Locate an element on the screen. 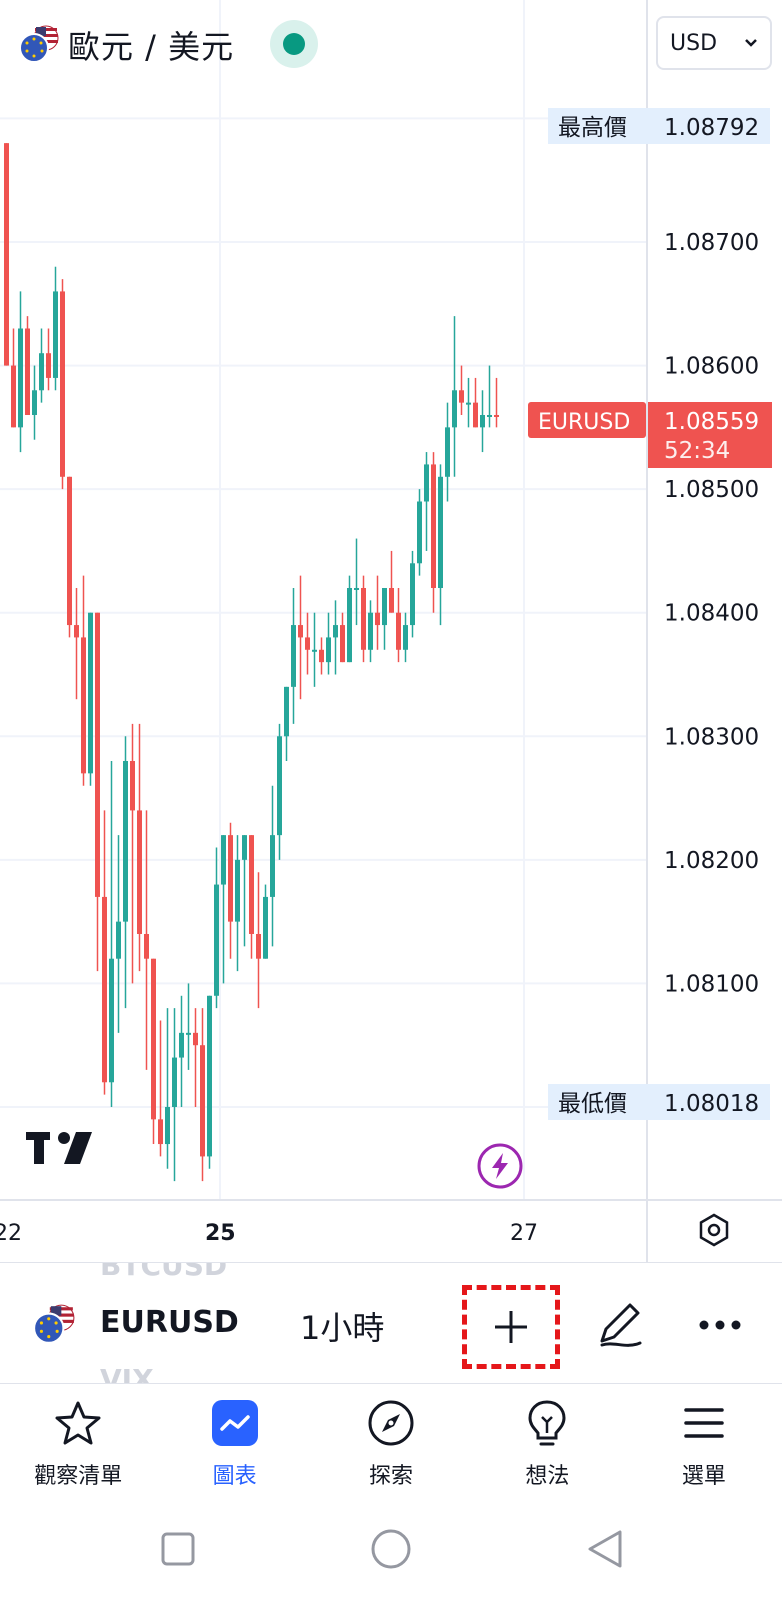 The height and width of the screenshot is (1600, 782). nav-label-chart: 圖表 is located at coordinates (234, 1476).